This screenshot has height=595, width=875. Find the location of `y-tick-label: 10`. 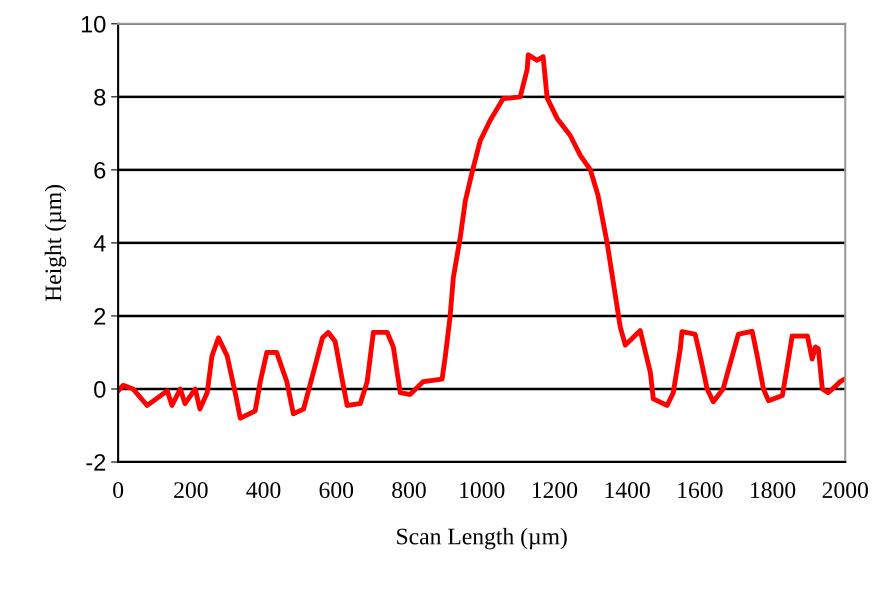

y-tick-label: 10 is located at coordinates (94, 24).